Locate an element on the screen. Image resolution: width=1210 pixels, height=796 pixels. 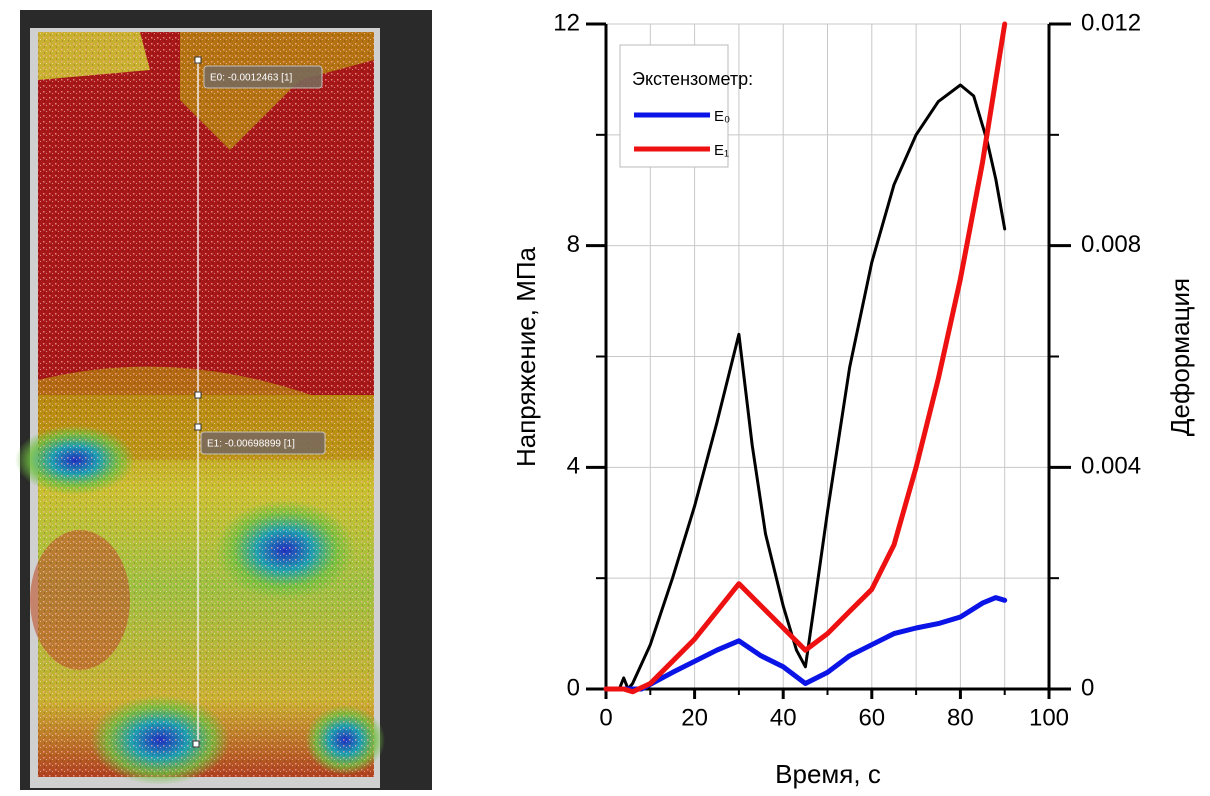
y-tick-label: 4 is located at coordinates (573, 466).